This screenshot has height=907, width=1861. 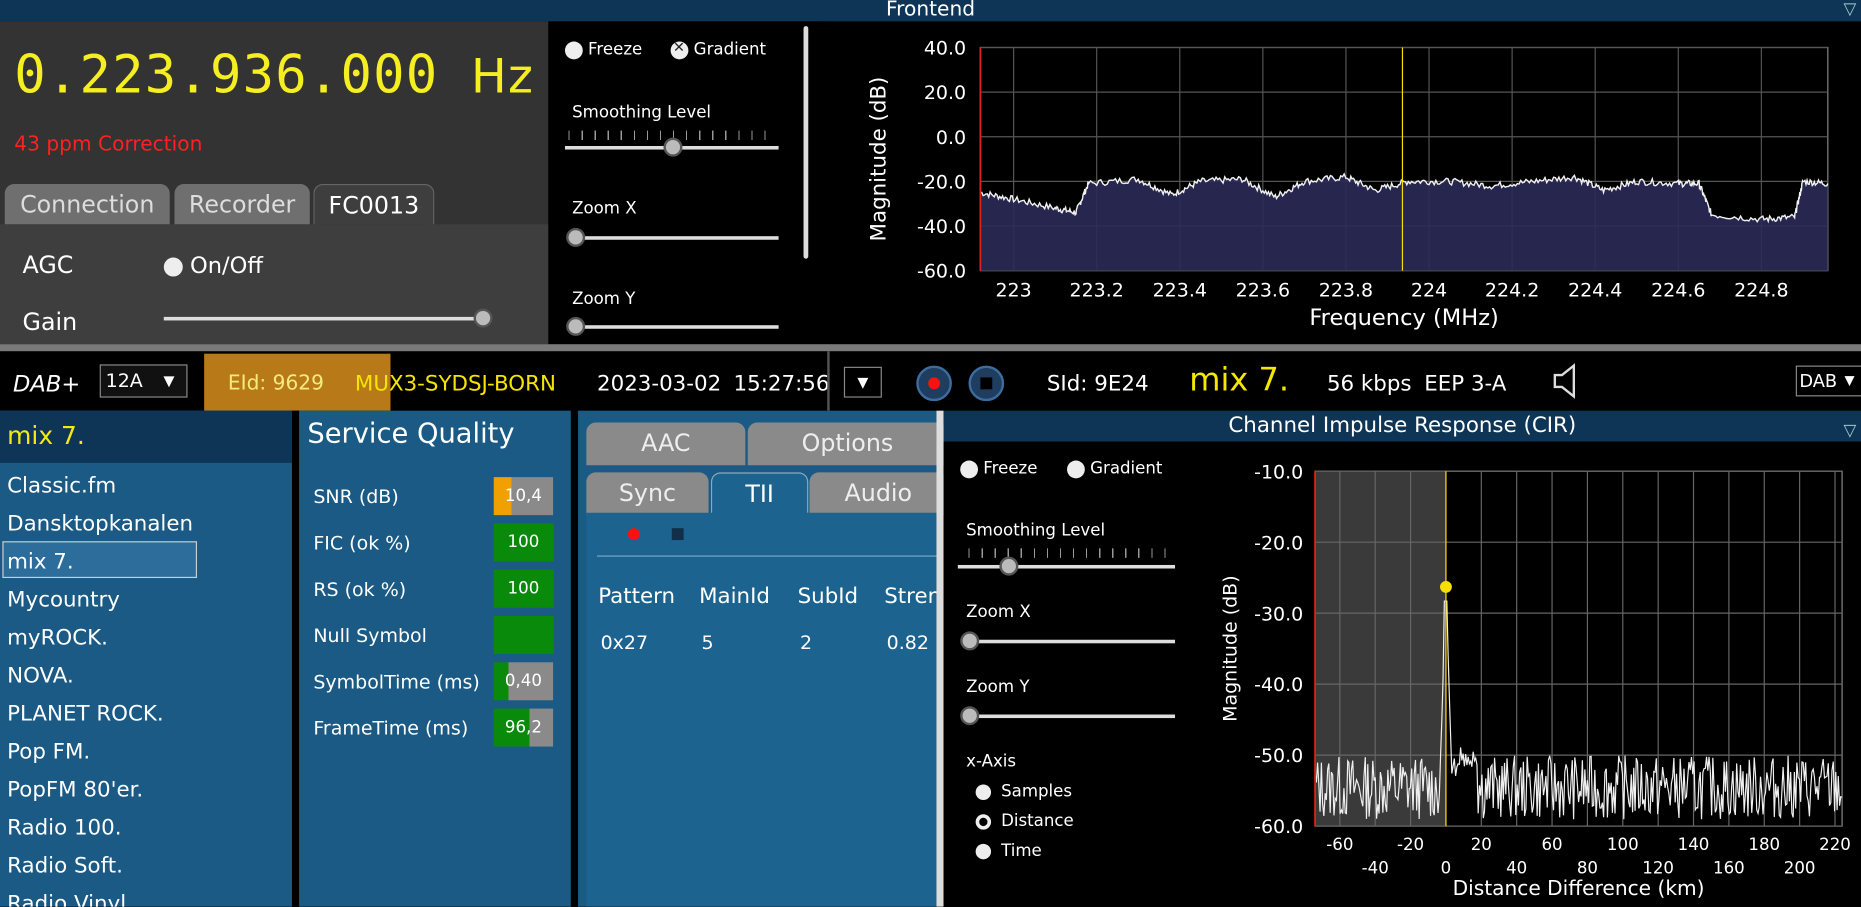 What do you see at coordinates (1828, 381) in the screenshot?
I see `mode-select: DAB ▼` at bounding box center [1828, 381].